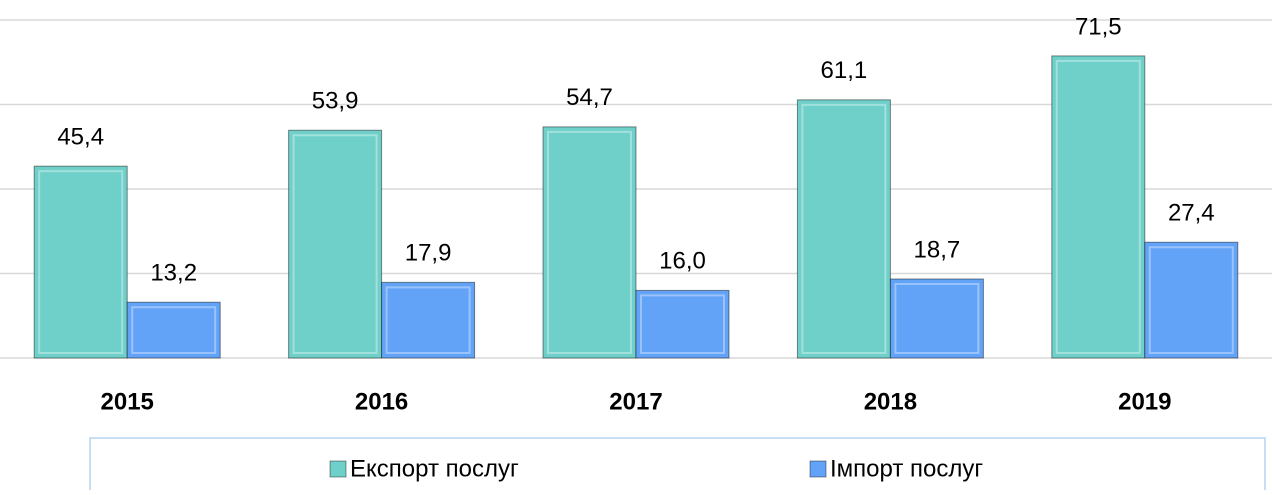  I want to click on x-tick-label: 2016, so click(381, 401).